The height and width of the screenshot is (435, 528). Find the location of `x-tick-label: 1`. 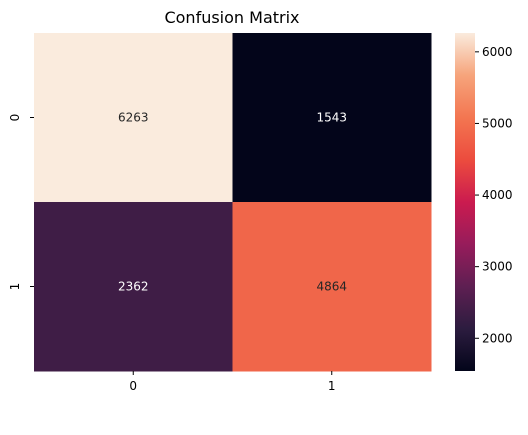

x-tick-label: 1 is located at coordinates (332, 386).